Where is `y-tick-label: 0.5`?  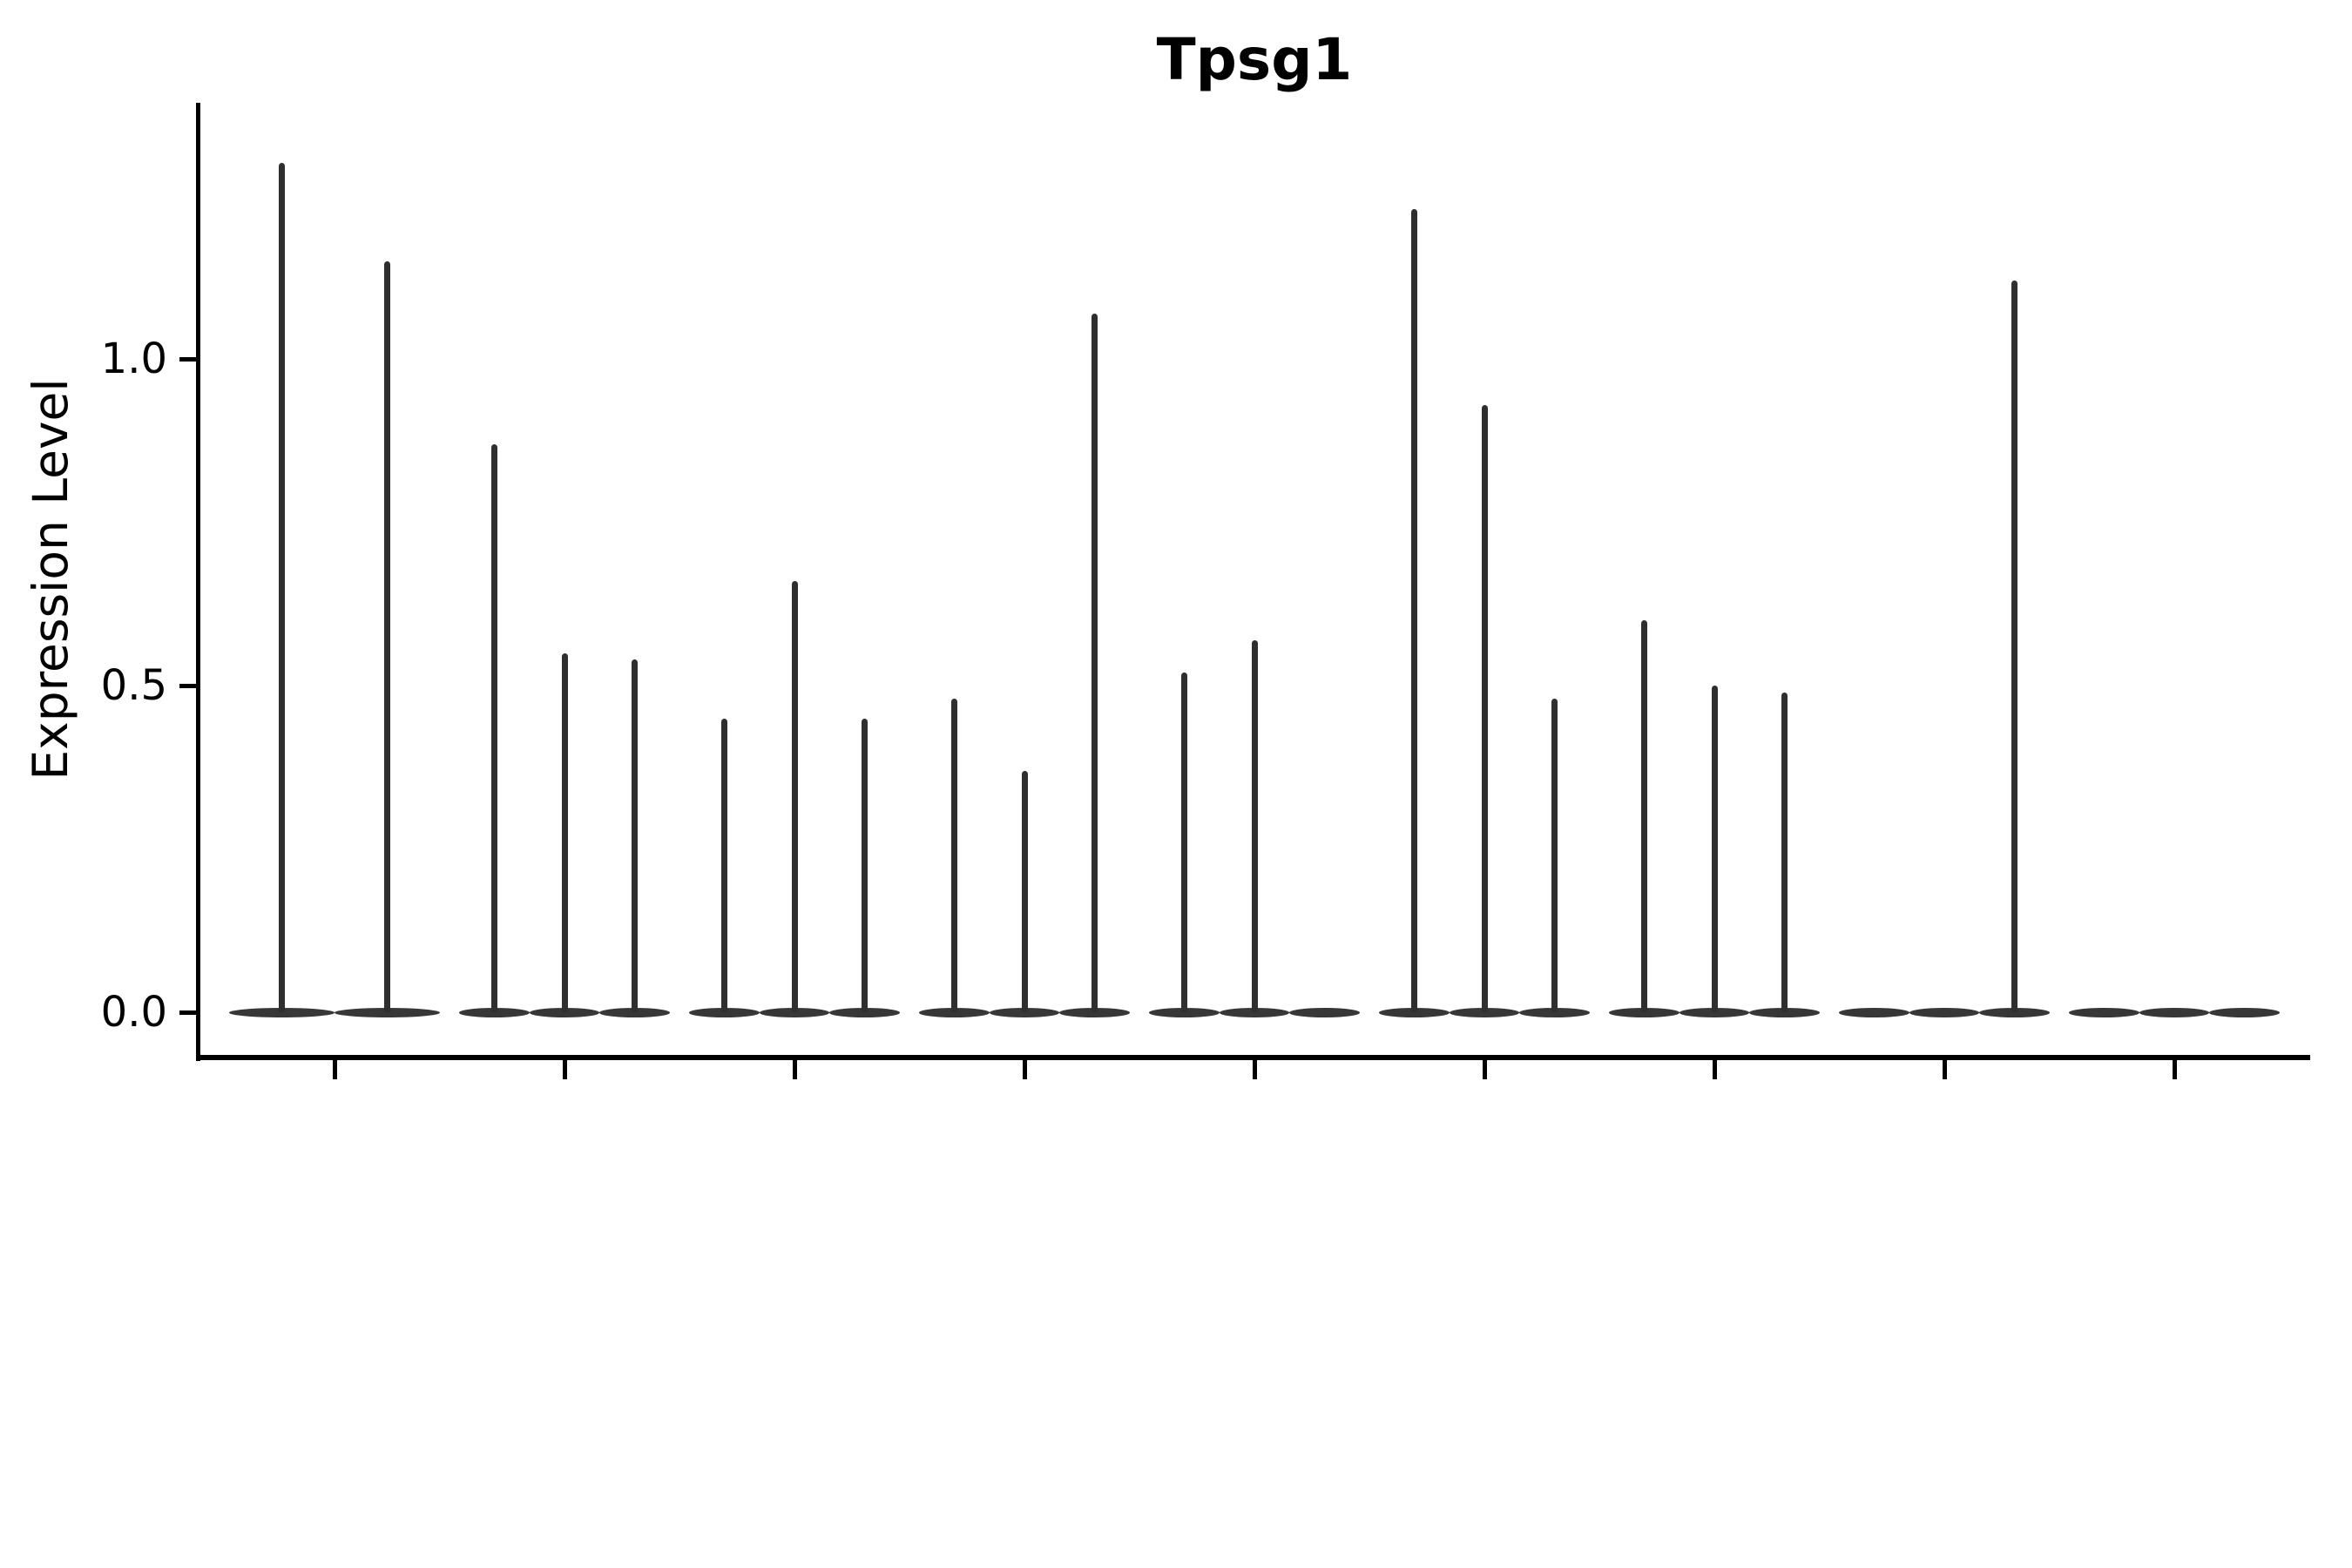 y-tick-label: 0.5 is located at coordinates (134, 685).